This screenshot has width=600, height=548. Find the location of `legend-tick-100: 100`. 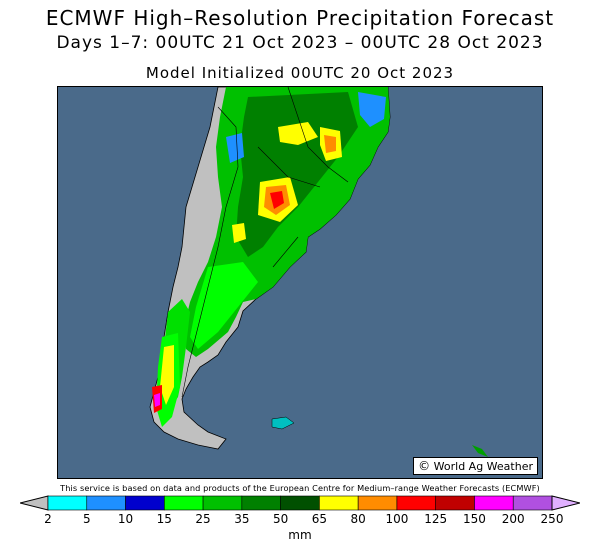

legend-tick-100: 100 is located at coordinates (397, 519).